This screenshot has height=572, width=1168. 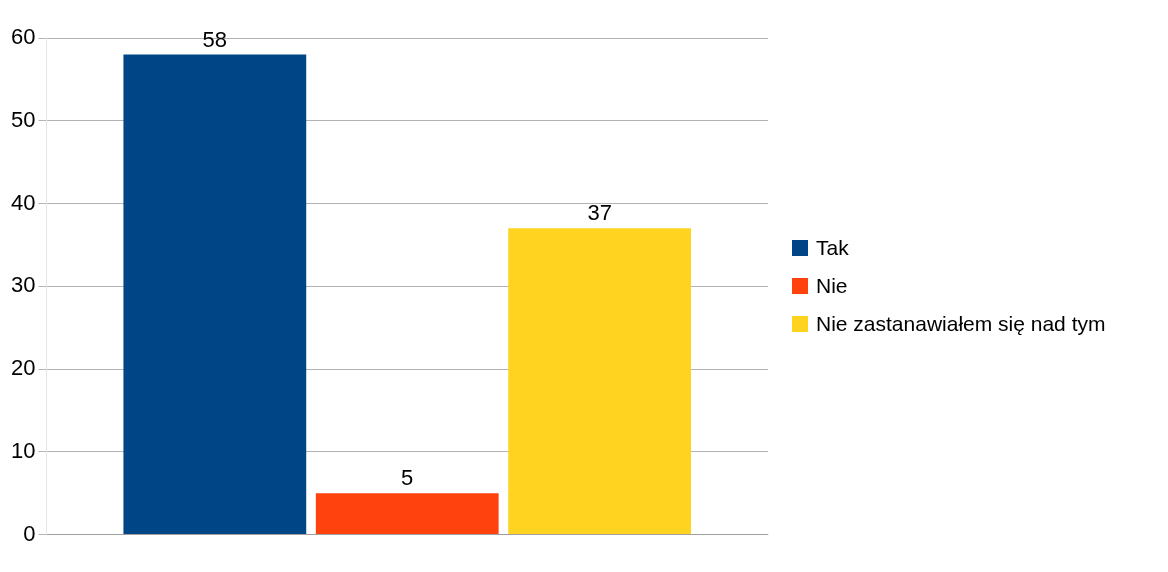 What do you see at coordinates (832, 285) in the screenshot?
I see `legend-label: Nie` at bounding box center [832, 285].